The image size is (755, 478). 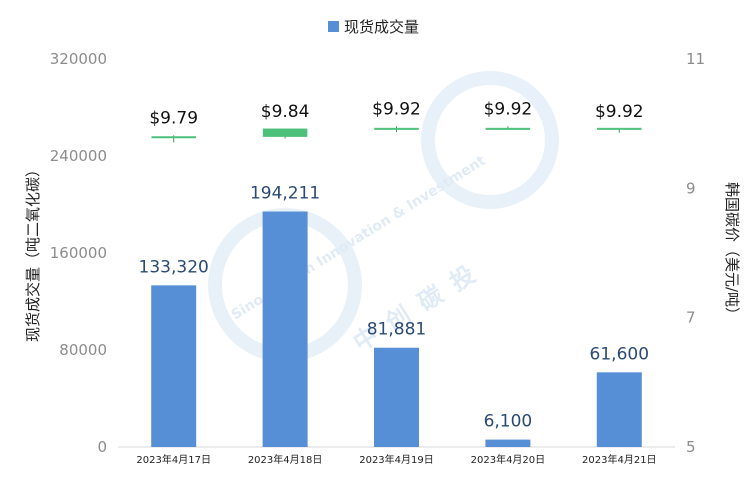 I want to click on legend-label: 现货成交量, so click(x=381, y=27).